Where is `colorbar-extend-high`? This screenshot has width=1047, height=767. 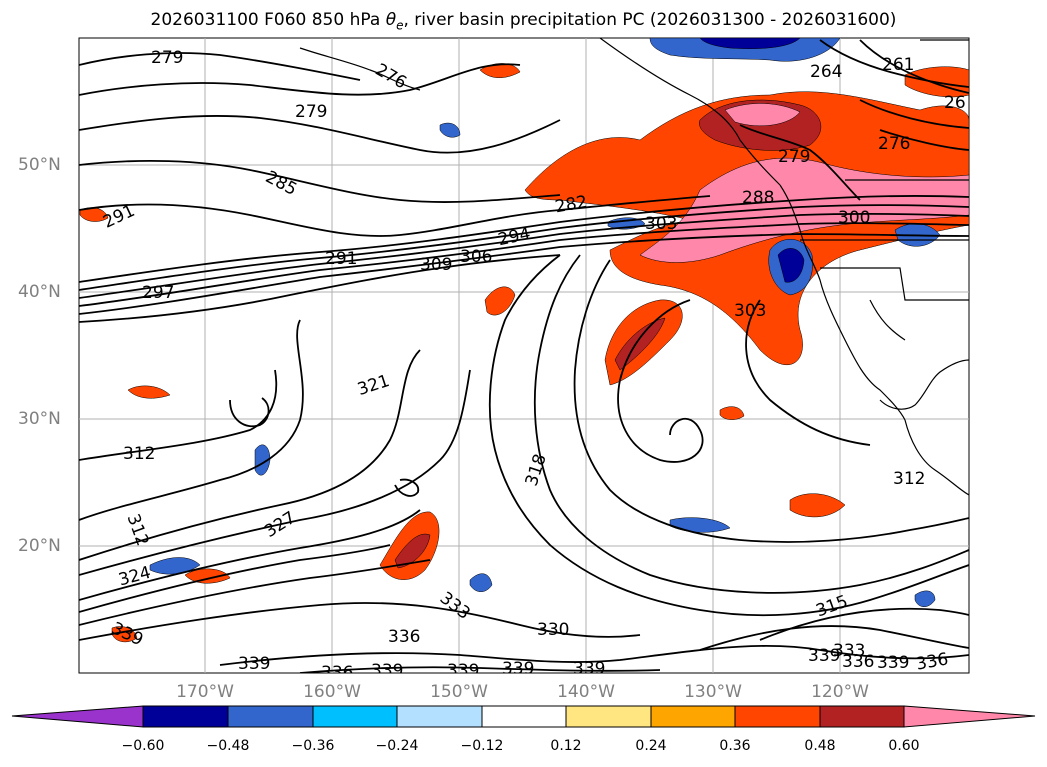 colorbar-extend-high is located at coordinates (969, 716).